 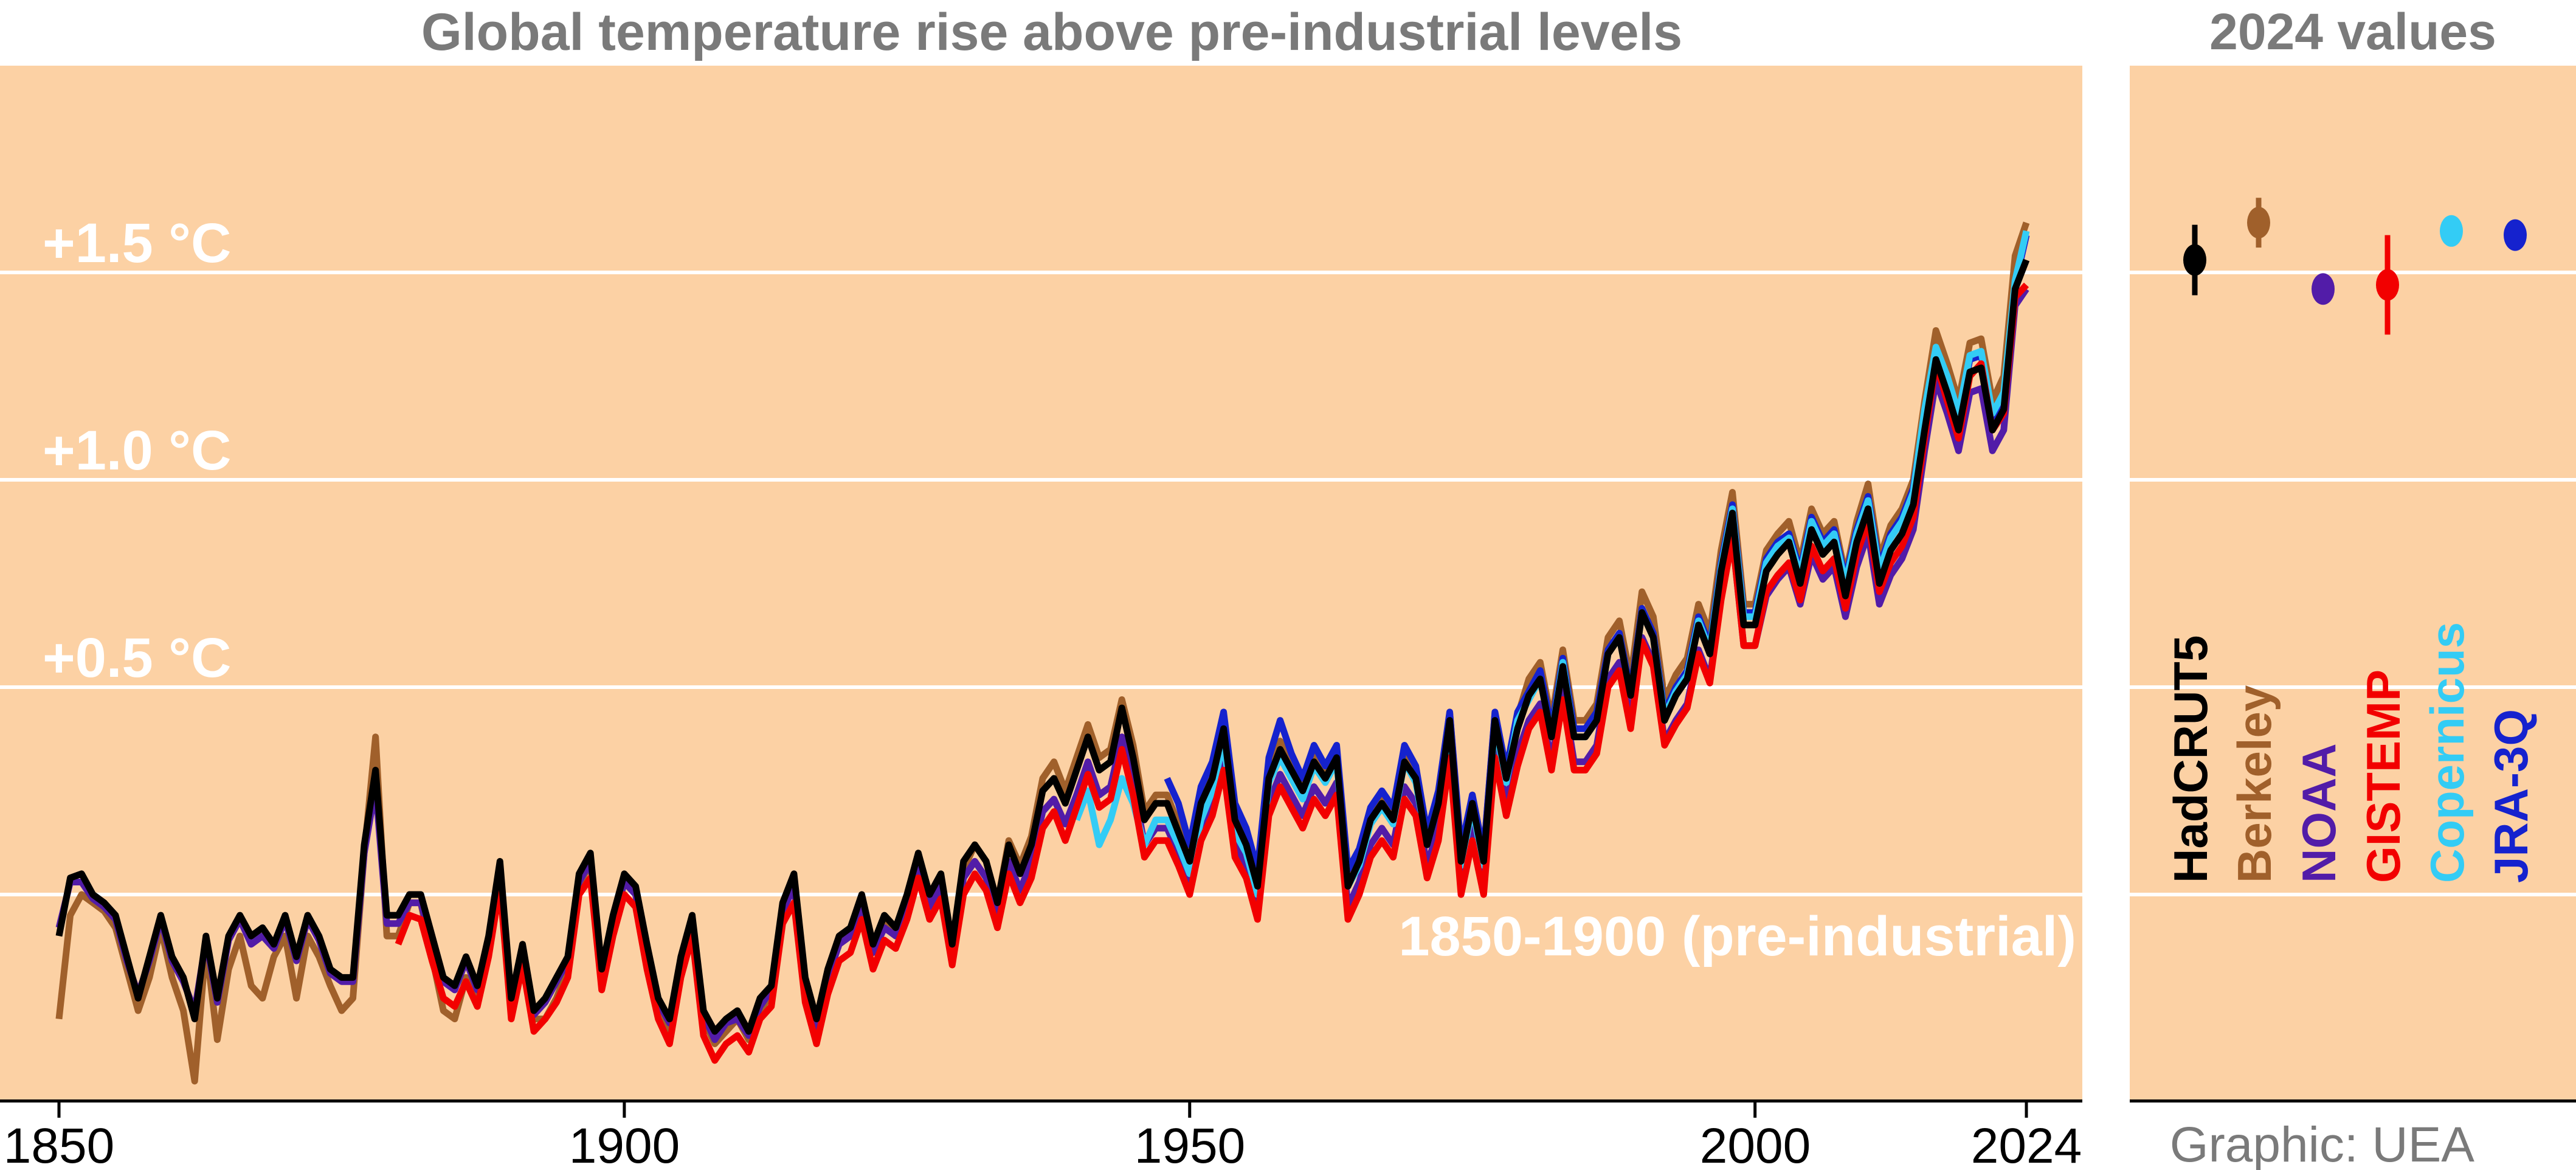 What do you see at coordinates (2511, 795) in the screenshot?
I see `series-label-jra-3q: JRA-3Q` at bounding box center [2511, 795].